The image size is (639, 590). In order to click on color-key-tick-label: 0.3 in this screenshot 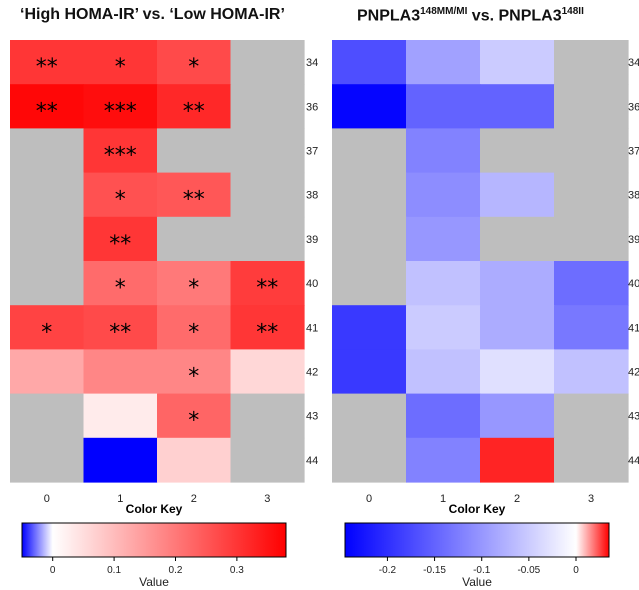, I will do `click(237, 570)`.